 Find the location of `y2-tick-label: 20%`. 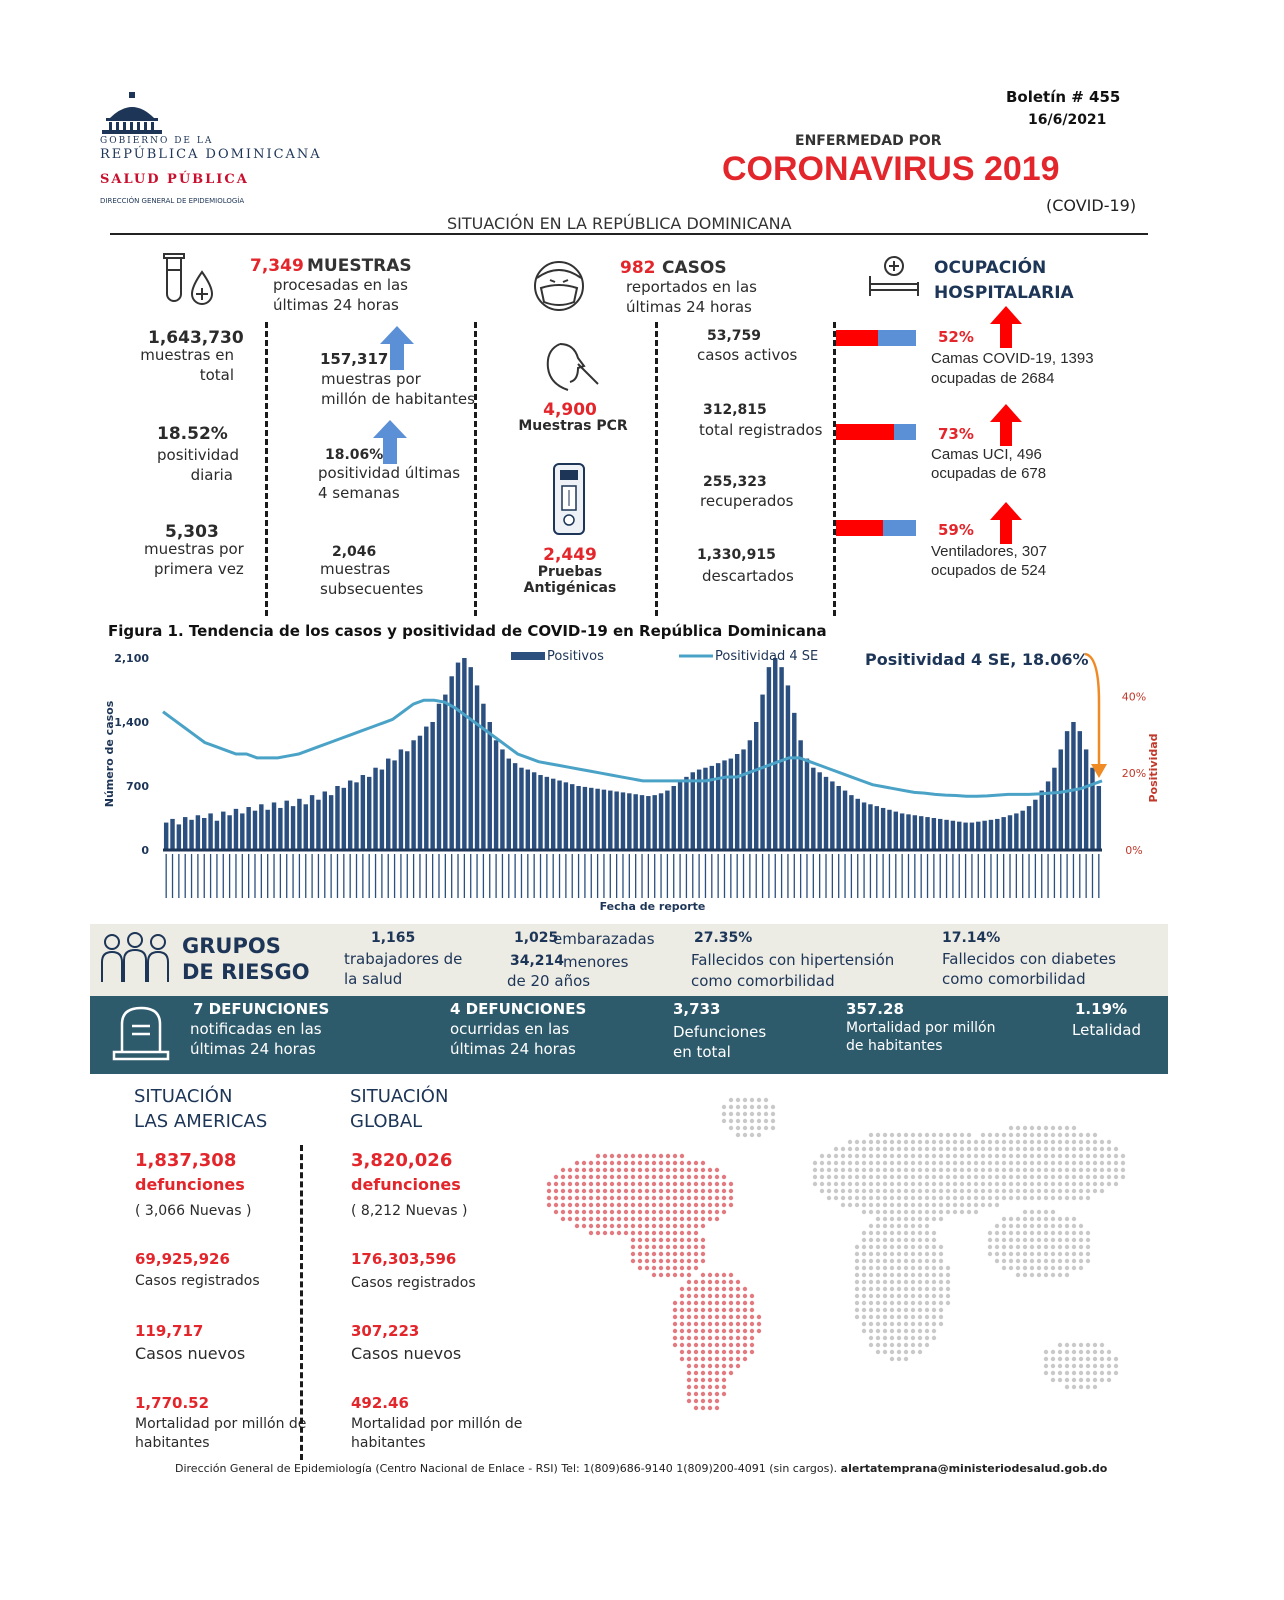

y2-tick-label: 20% is located at coordinates (1134, 773).